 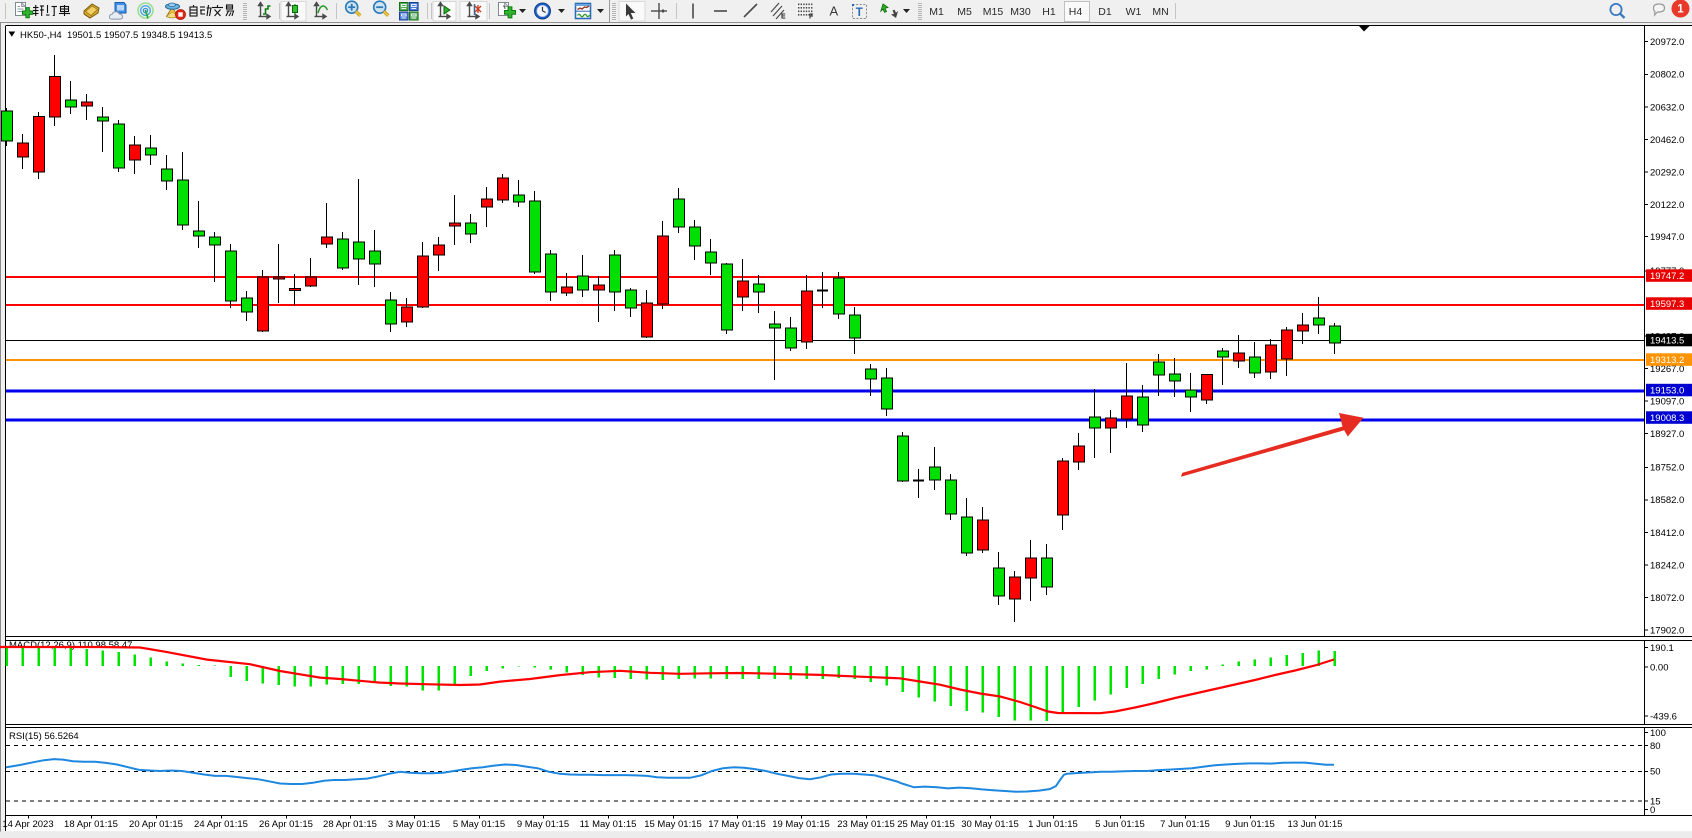 I want to click on svg-text: 19313.2, so click(x=1667, y=360).